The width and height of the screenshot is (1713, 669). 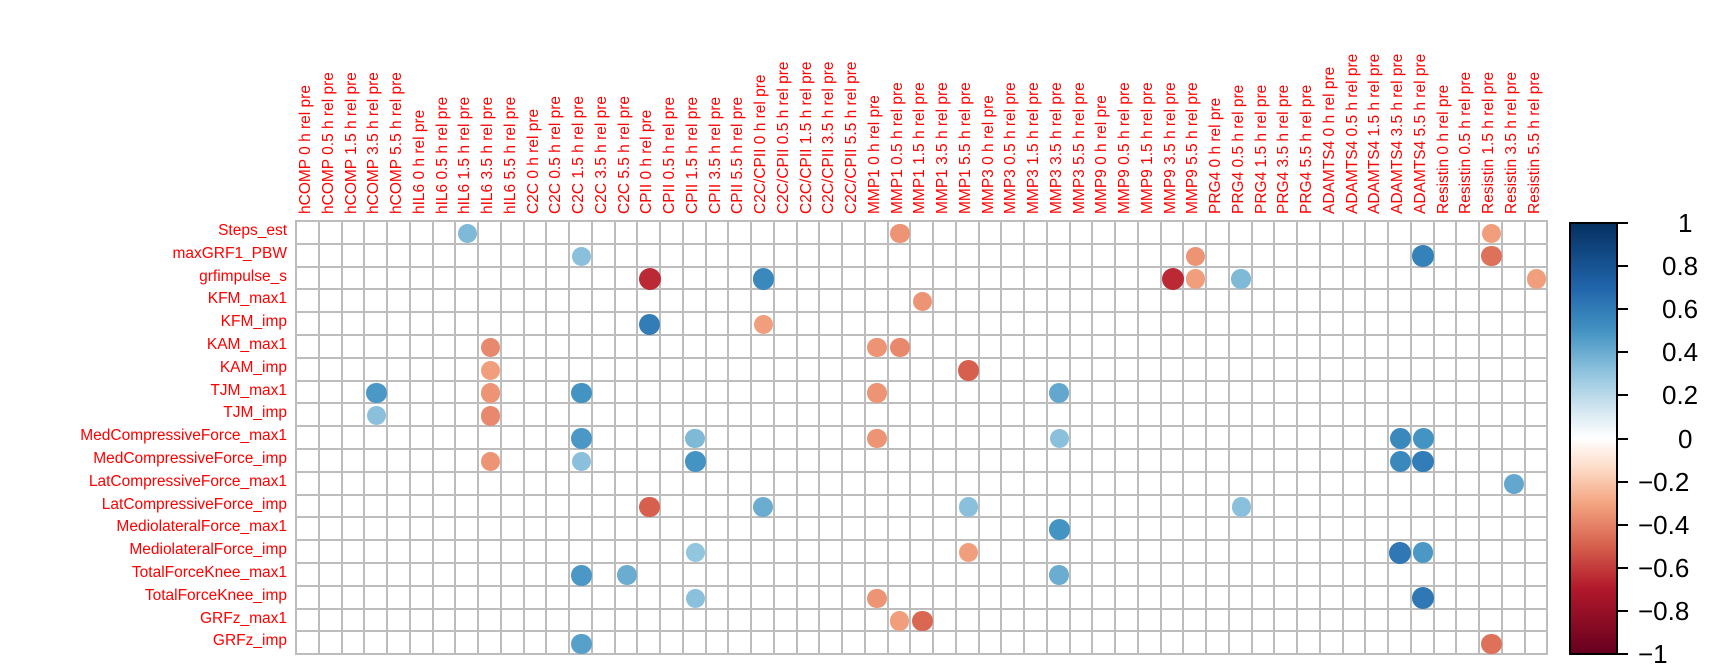 I want to click on column-label: hCOMP 0 h rel pre, so click(x=305, y=149).